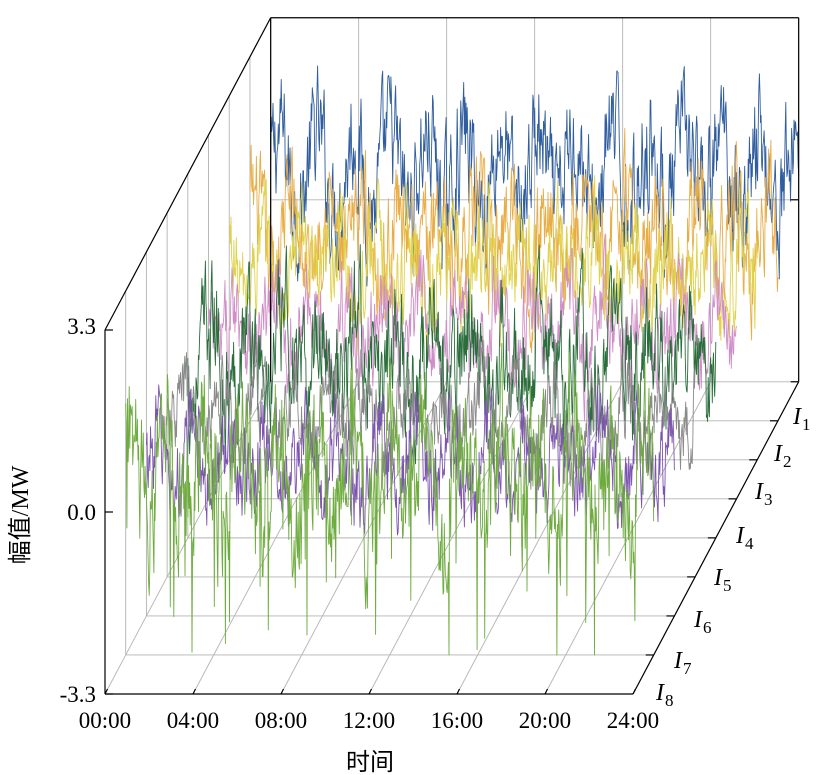  I want to click on x-tick-label: 04:00, so click(193, 720).